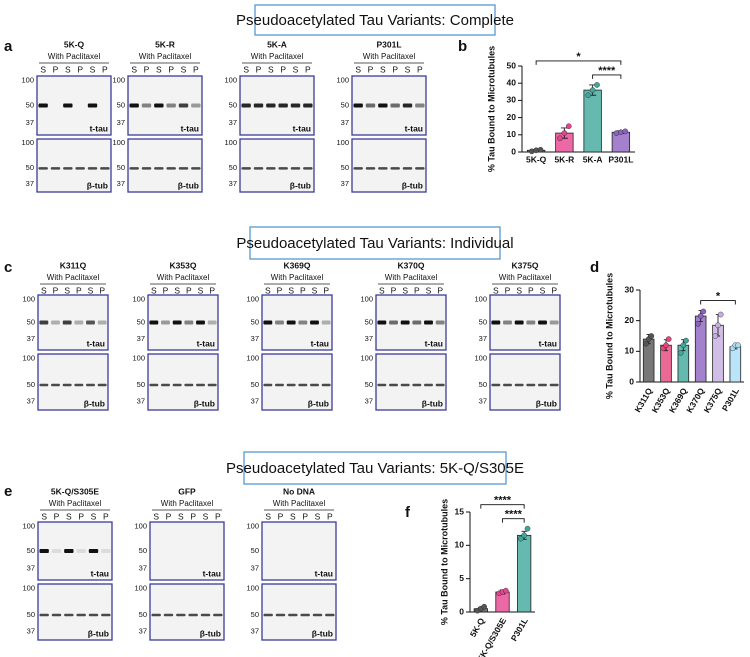 This screenshot has height=657, width=750. I want to click on significance-bracket, so click(502, 506).